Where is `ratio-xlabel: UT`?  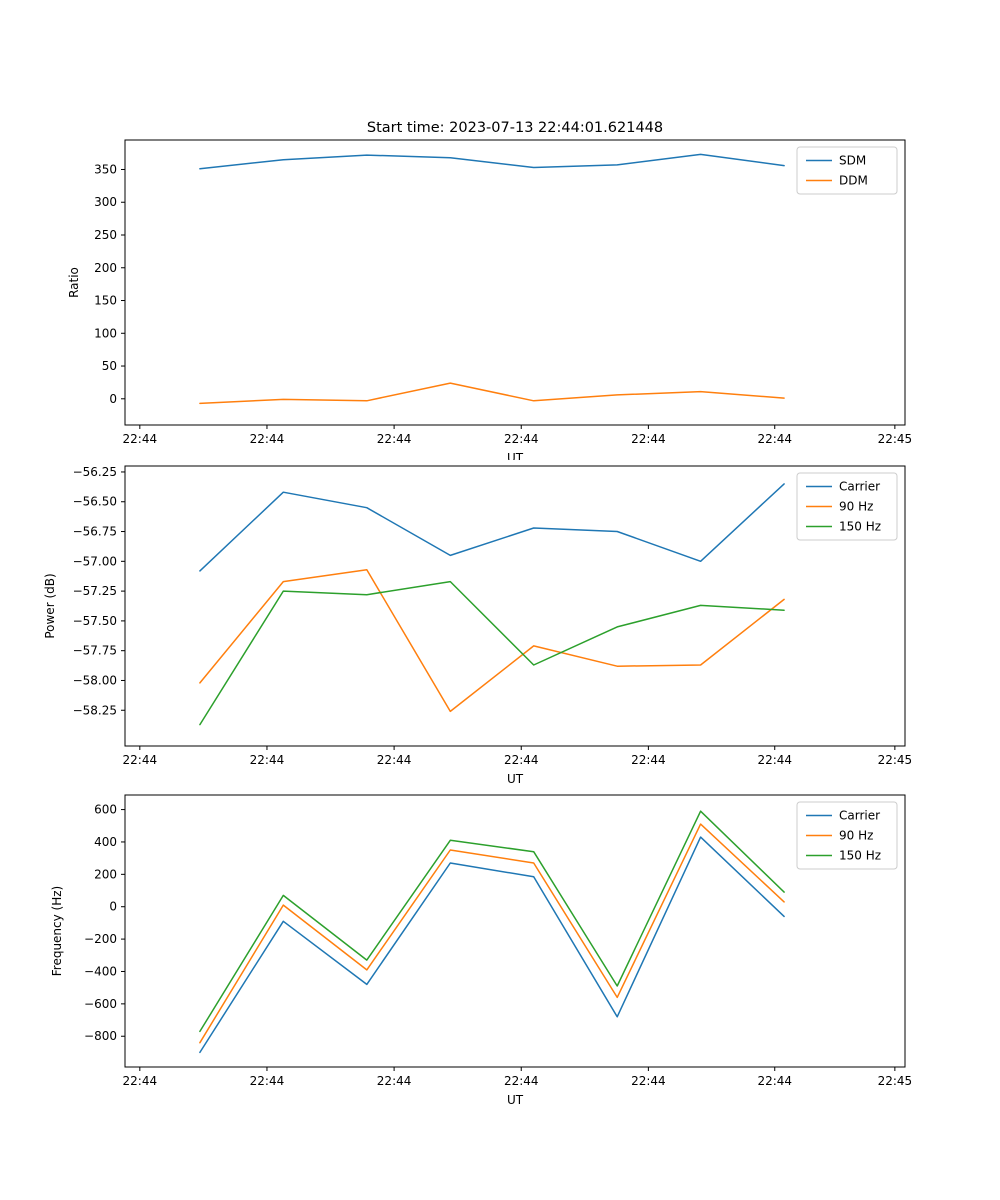
ratio-xlabel: UT is located at coordinates (515, 455).